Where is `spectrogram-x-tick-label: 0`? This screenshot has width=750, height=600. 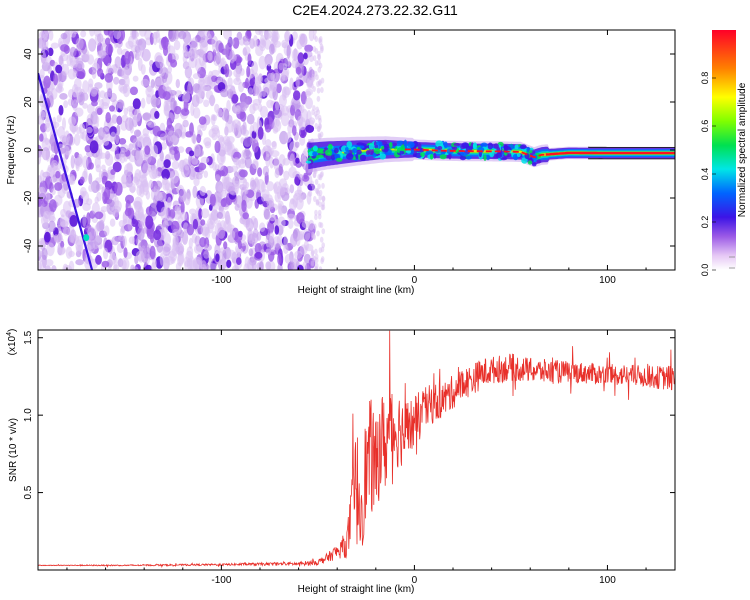 spectrogram-x-tick-label: 0 is located at coordinates (415, 280).